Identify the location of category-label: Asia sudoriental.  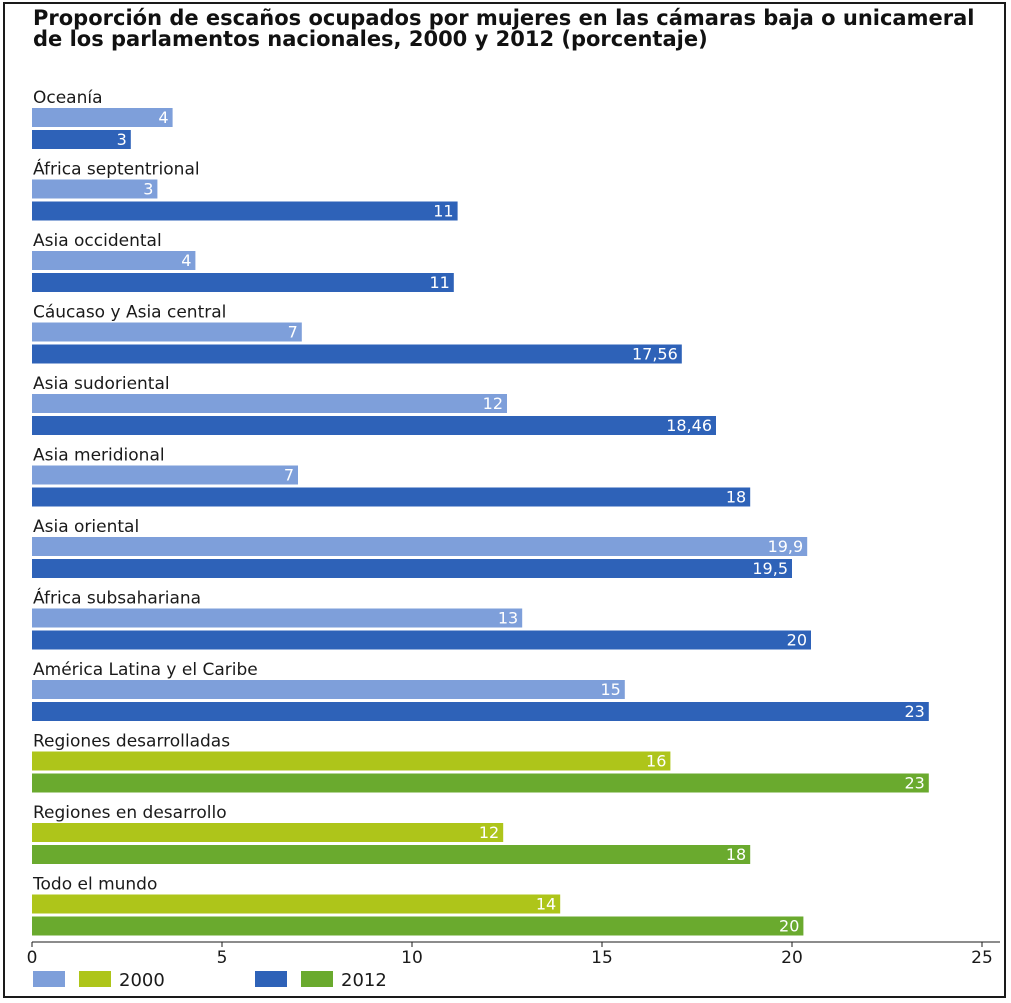
(101, 384).